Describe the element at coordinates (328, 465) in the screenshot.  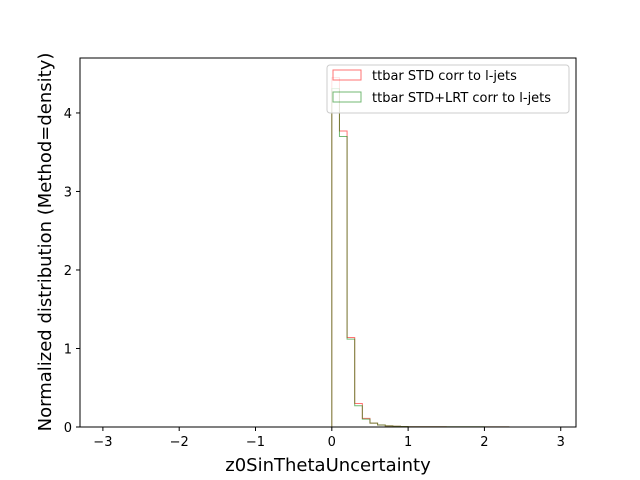
I see `x-axis-label: z0SinThetaUncertainty` at that location.